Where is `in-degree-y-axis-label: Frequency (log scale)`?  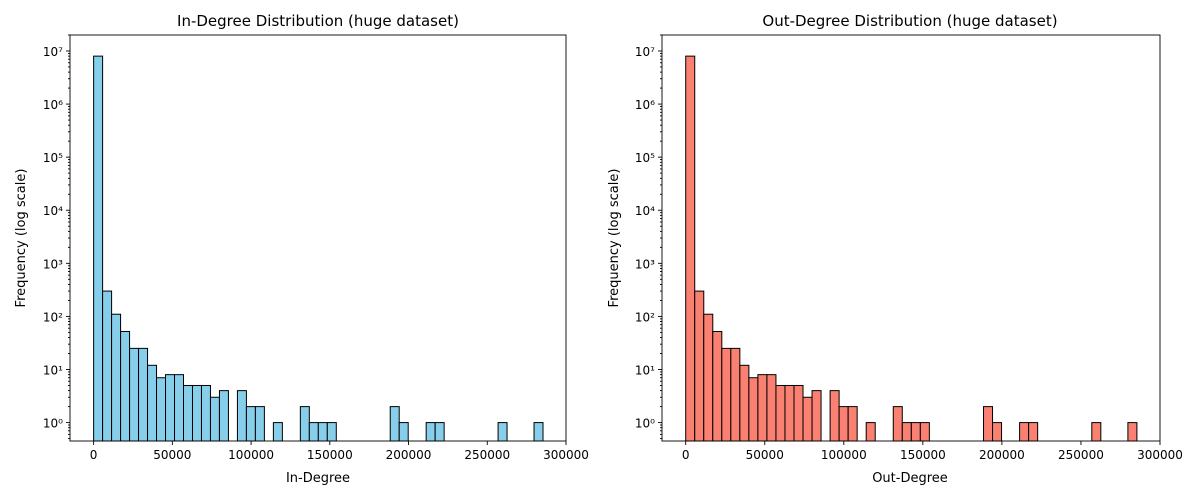 in-degree-y-axis-label: Frequency (log scale) is located at coordinates (21, 238).